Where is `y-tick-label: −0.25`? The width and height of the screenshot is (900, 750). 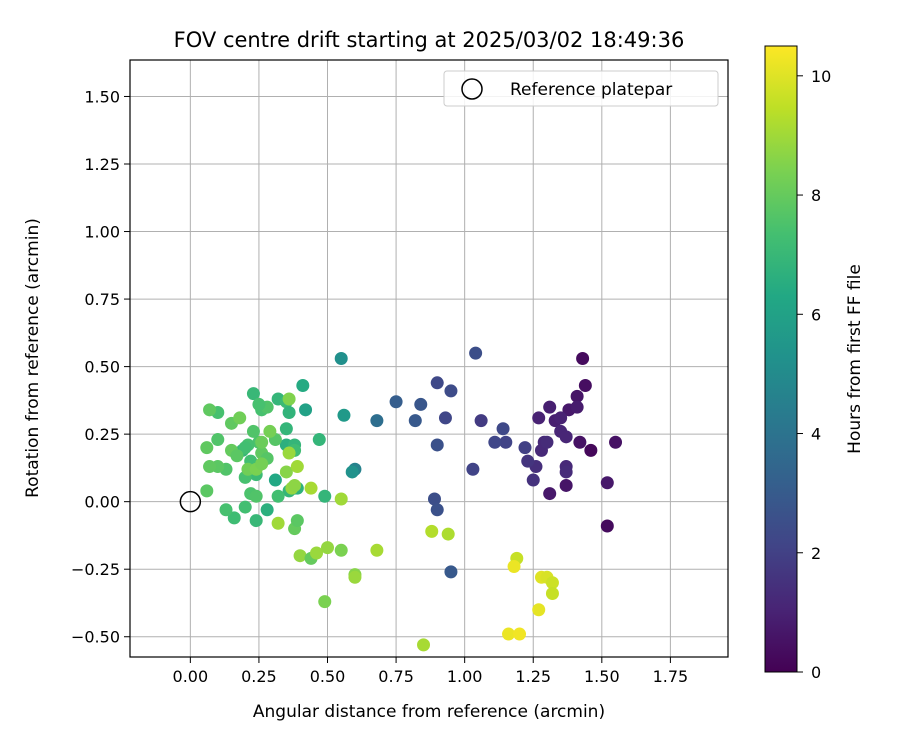
y-tick-label: −0.25 is located at coordinates (95, 569).